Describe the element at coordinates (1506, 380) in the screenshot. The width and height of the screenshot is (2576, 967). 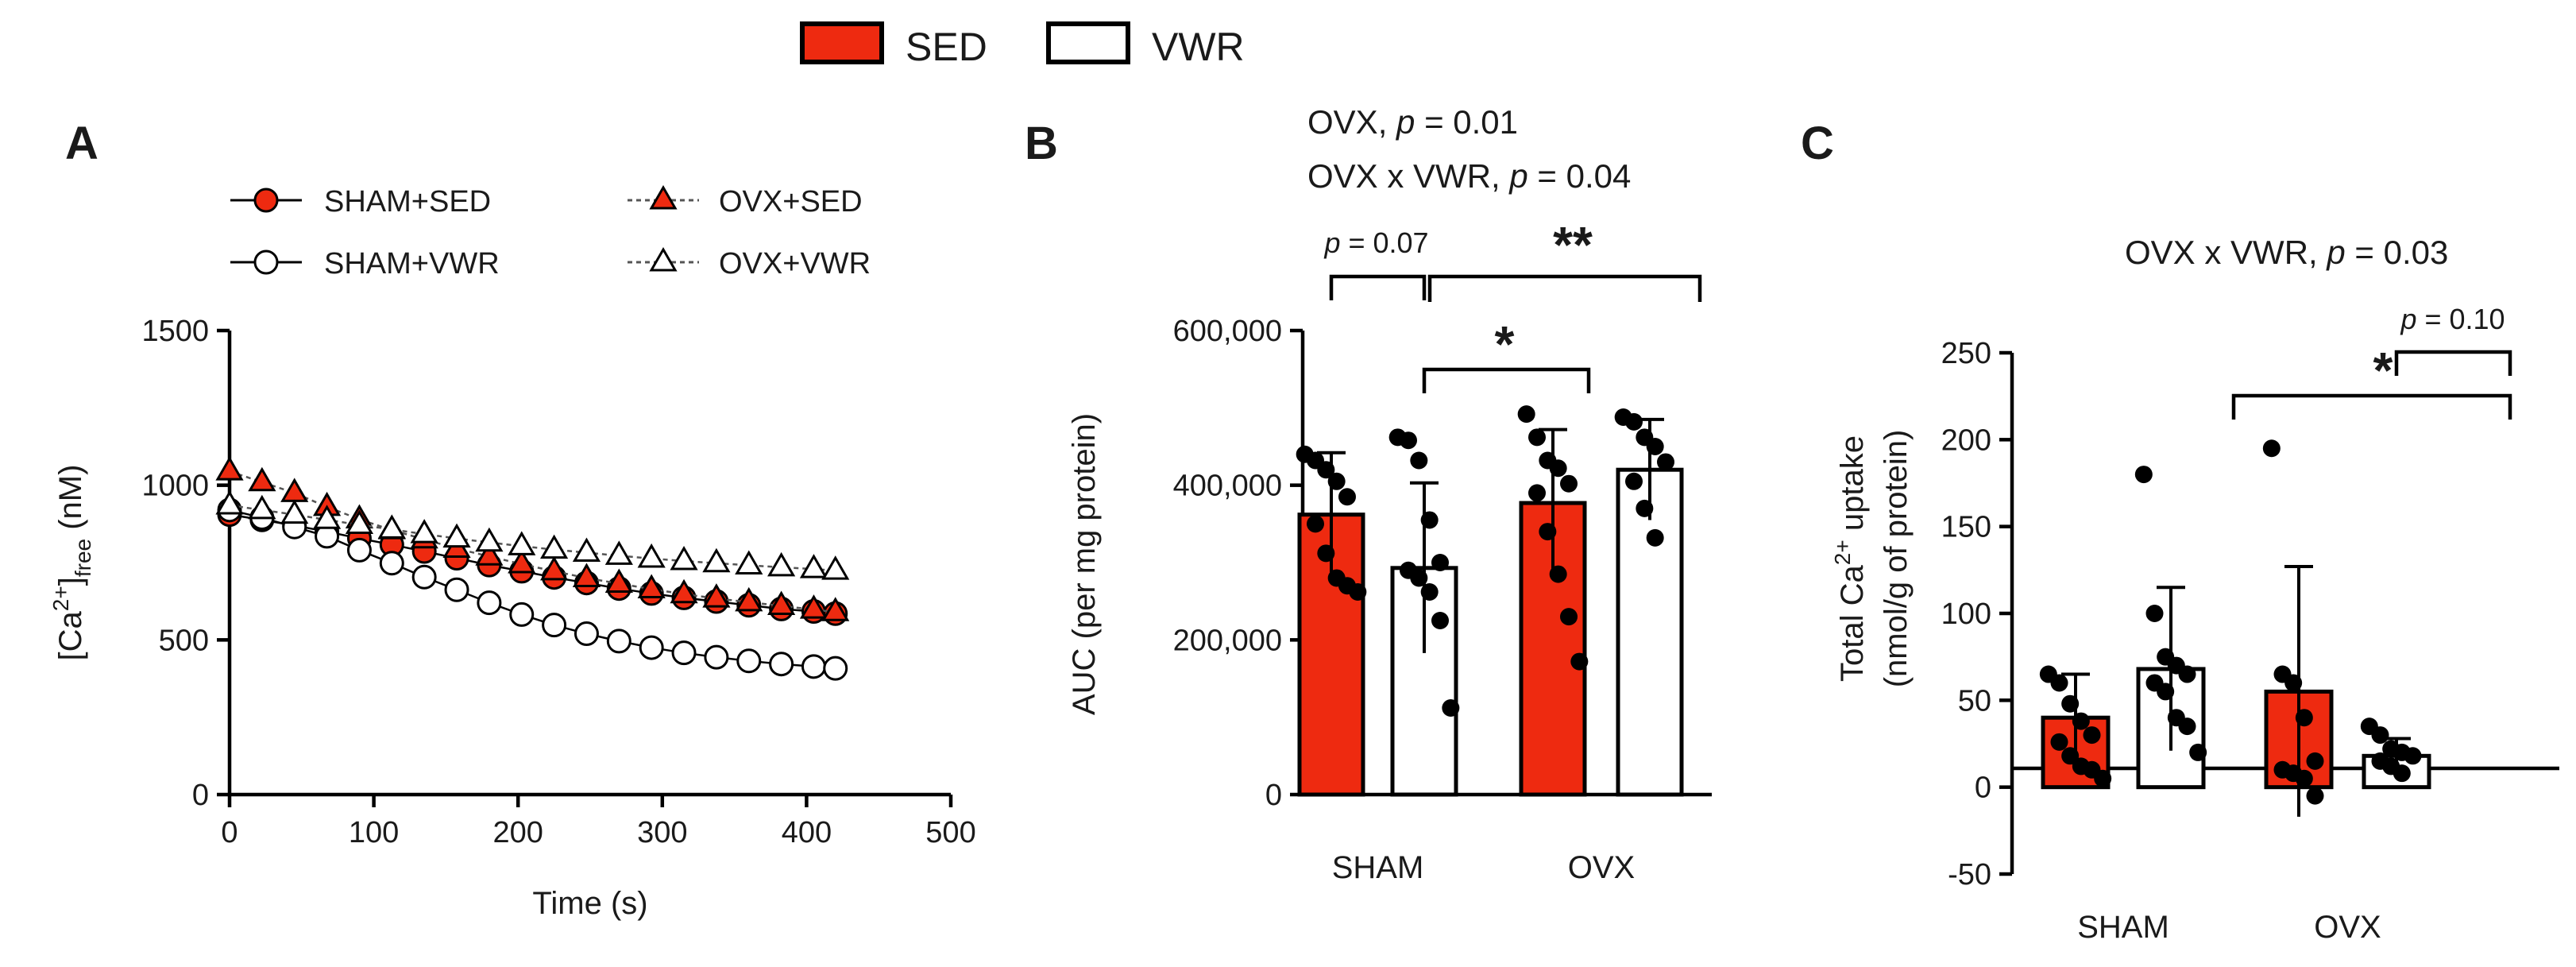
I see `panel-b-bracket-single` at that location.